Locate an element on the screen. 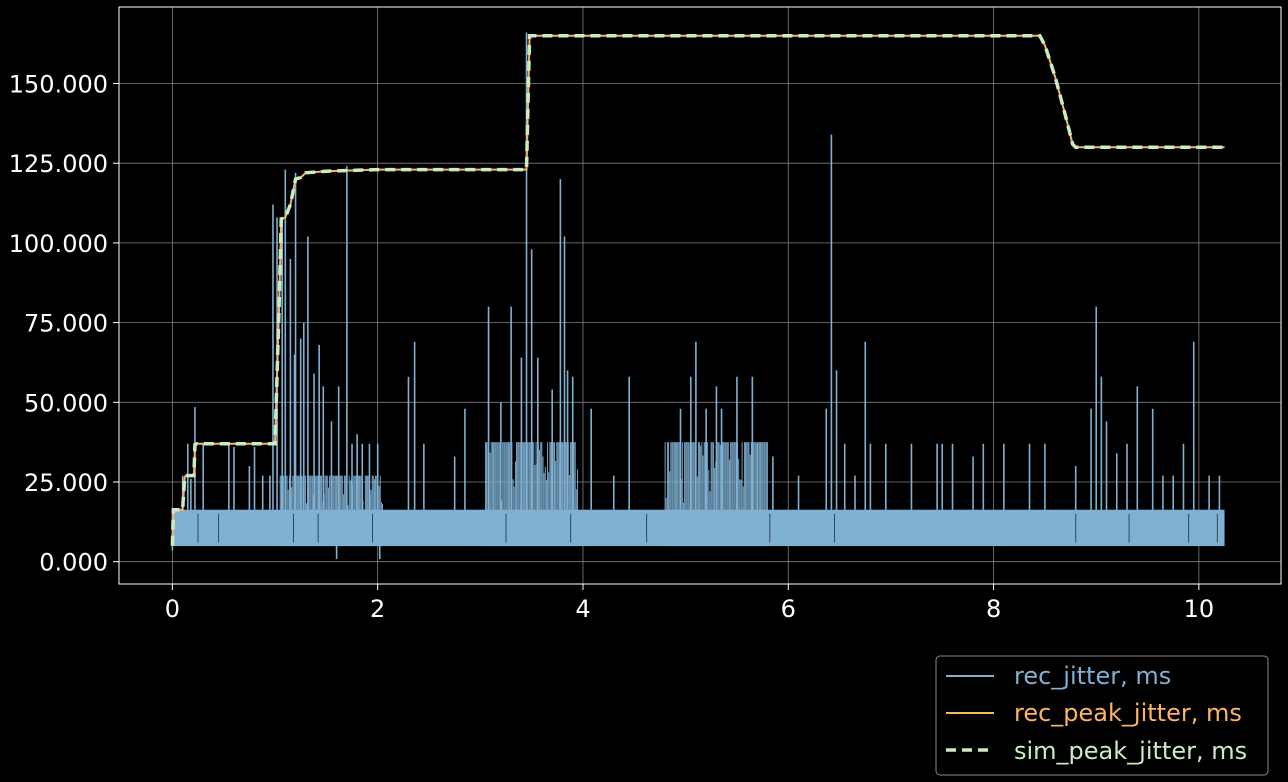 The width and height of the screenshot is (1288, 782). y-tick-label: 0.000 is located at coordinates (73, 563).